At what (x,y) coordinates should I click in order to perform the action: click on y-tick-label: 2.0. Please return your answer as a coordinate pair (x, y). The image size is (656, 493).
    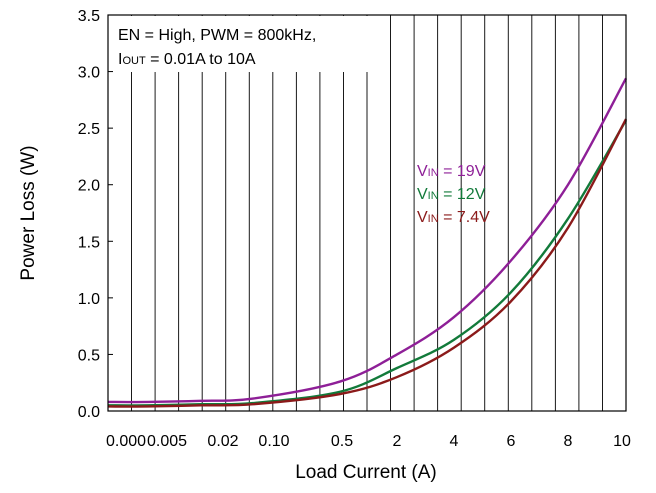
    Looking at the image, I should click on (89, 186).